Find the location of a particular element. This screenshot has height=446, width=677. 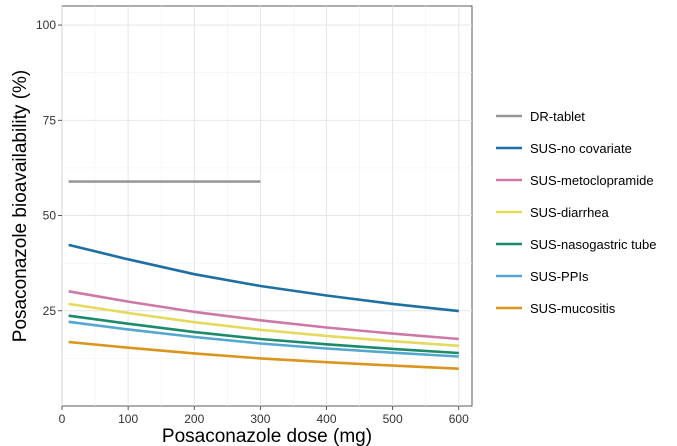

y-axis-title: Posaconazole bioavailability (%) is located at coordinates (20, 206).